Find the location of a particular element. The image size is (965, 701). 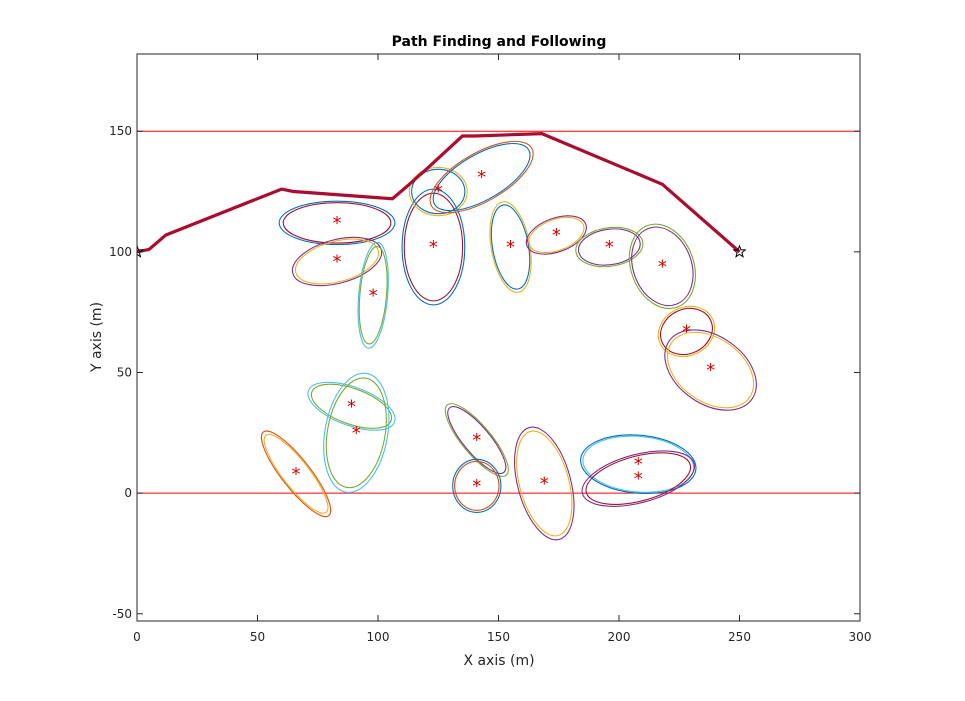

obstacle-2-center-marker: * is located at coordinates (373, 295).